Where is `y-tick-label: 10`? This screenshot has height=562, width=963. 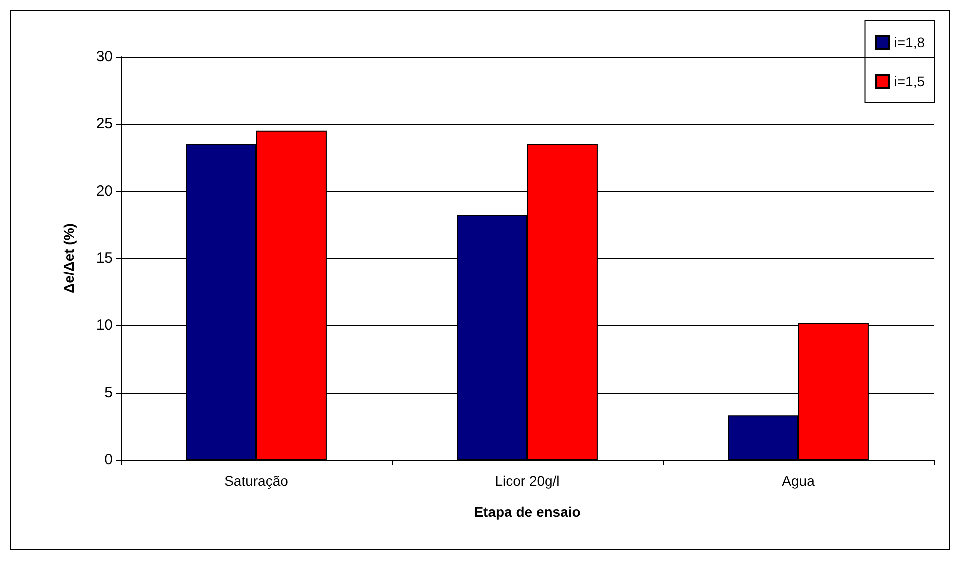 y-tick-label: 10 is located at coordinates (104, 325).